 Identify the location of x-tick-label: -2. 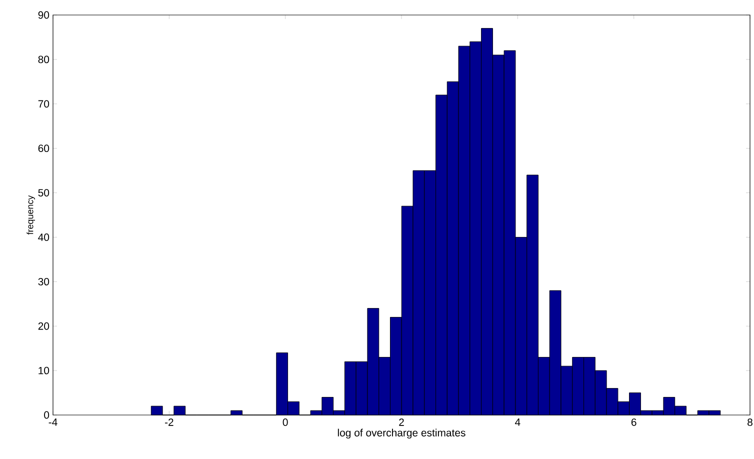
(169, 422).